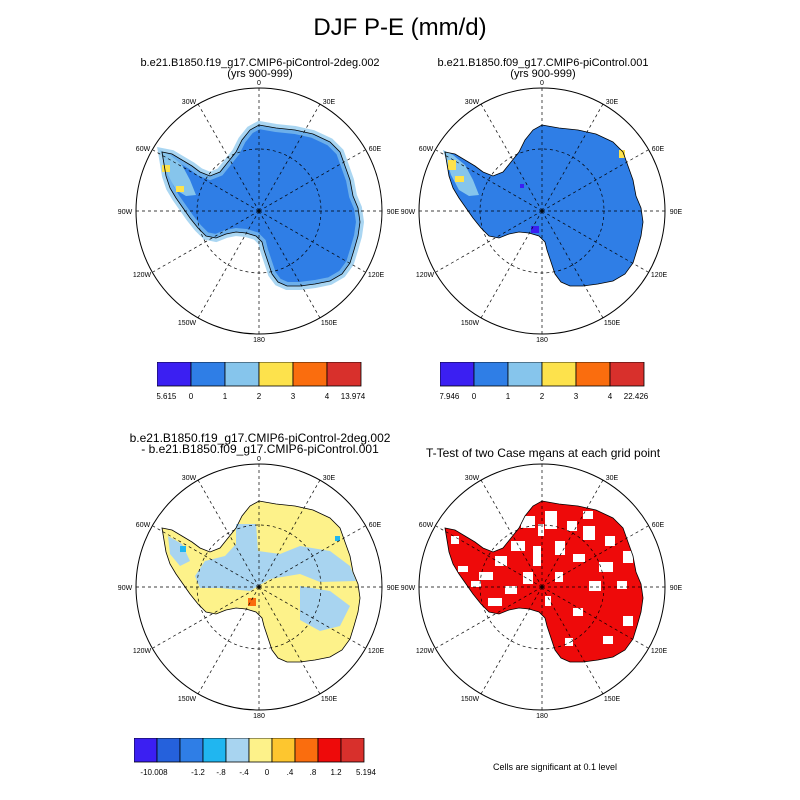 The height and width of the screenshot is (800, 800). I want to click on panel4-nonsignificant-cells, so click(542, 578).